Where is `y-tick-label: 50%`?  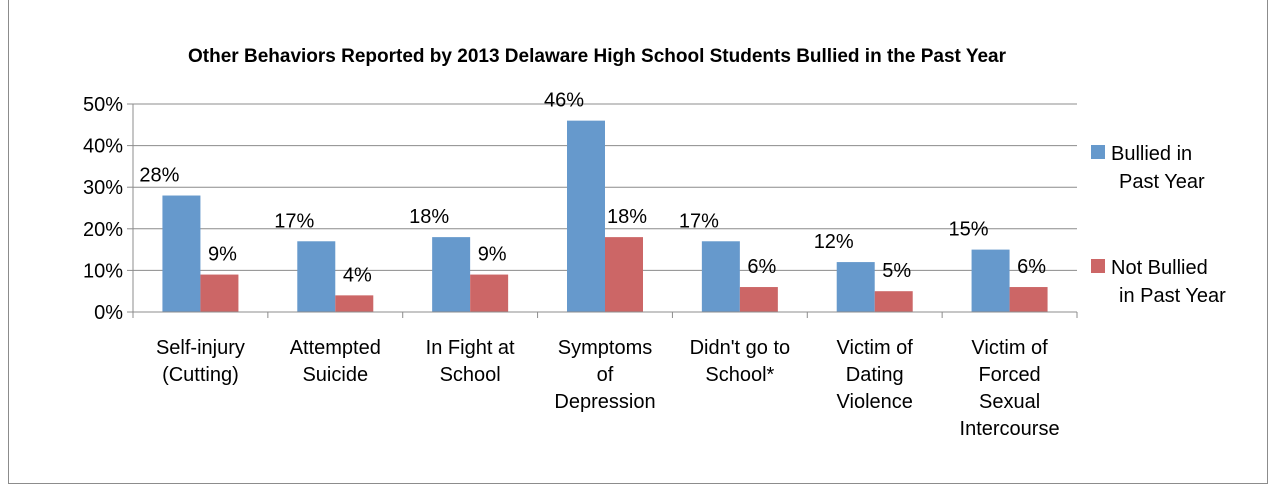
y-tick-label: 50% is located at coordinates (103, 105).